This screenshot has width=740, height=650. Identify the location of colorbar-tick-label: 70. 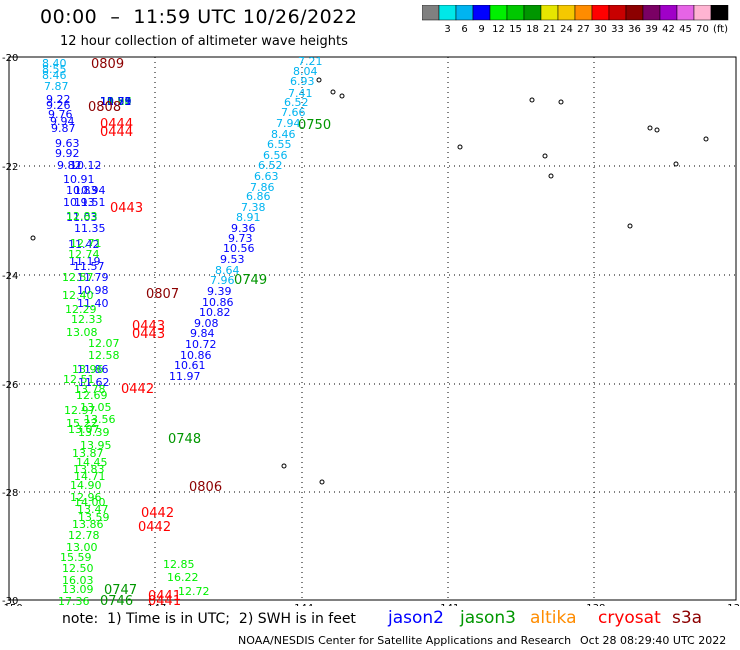
(702, 29).